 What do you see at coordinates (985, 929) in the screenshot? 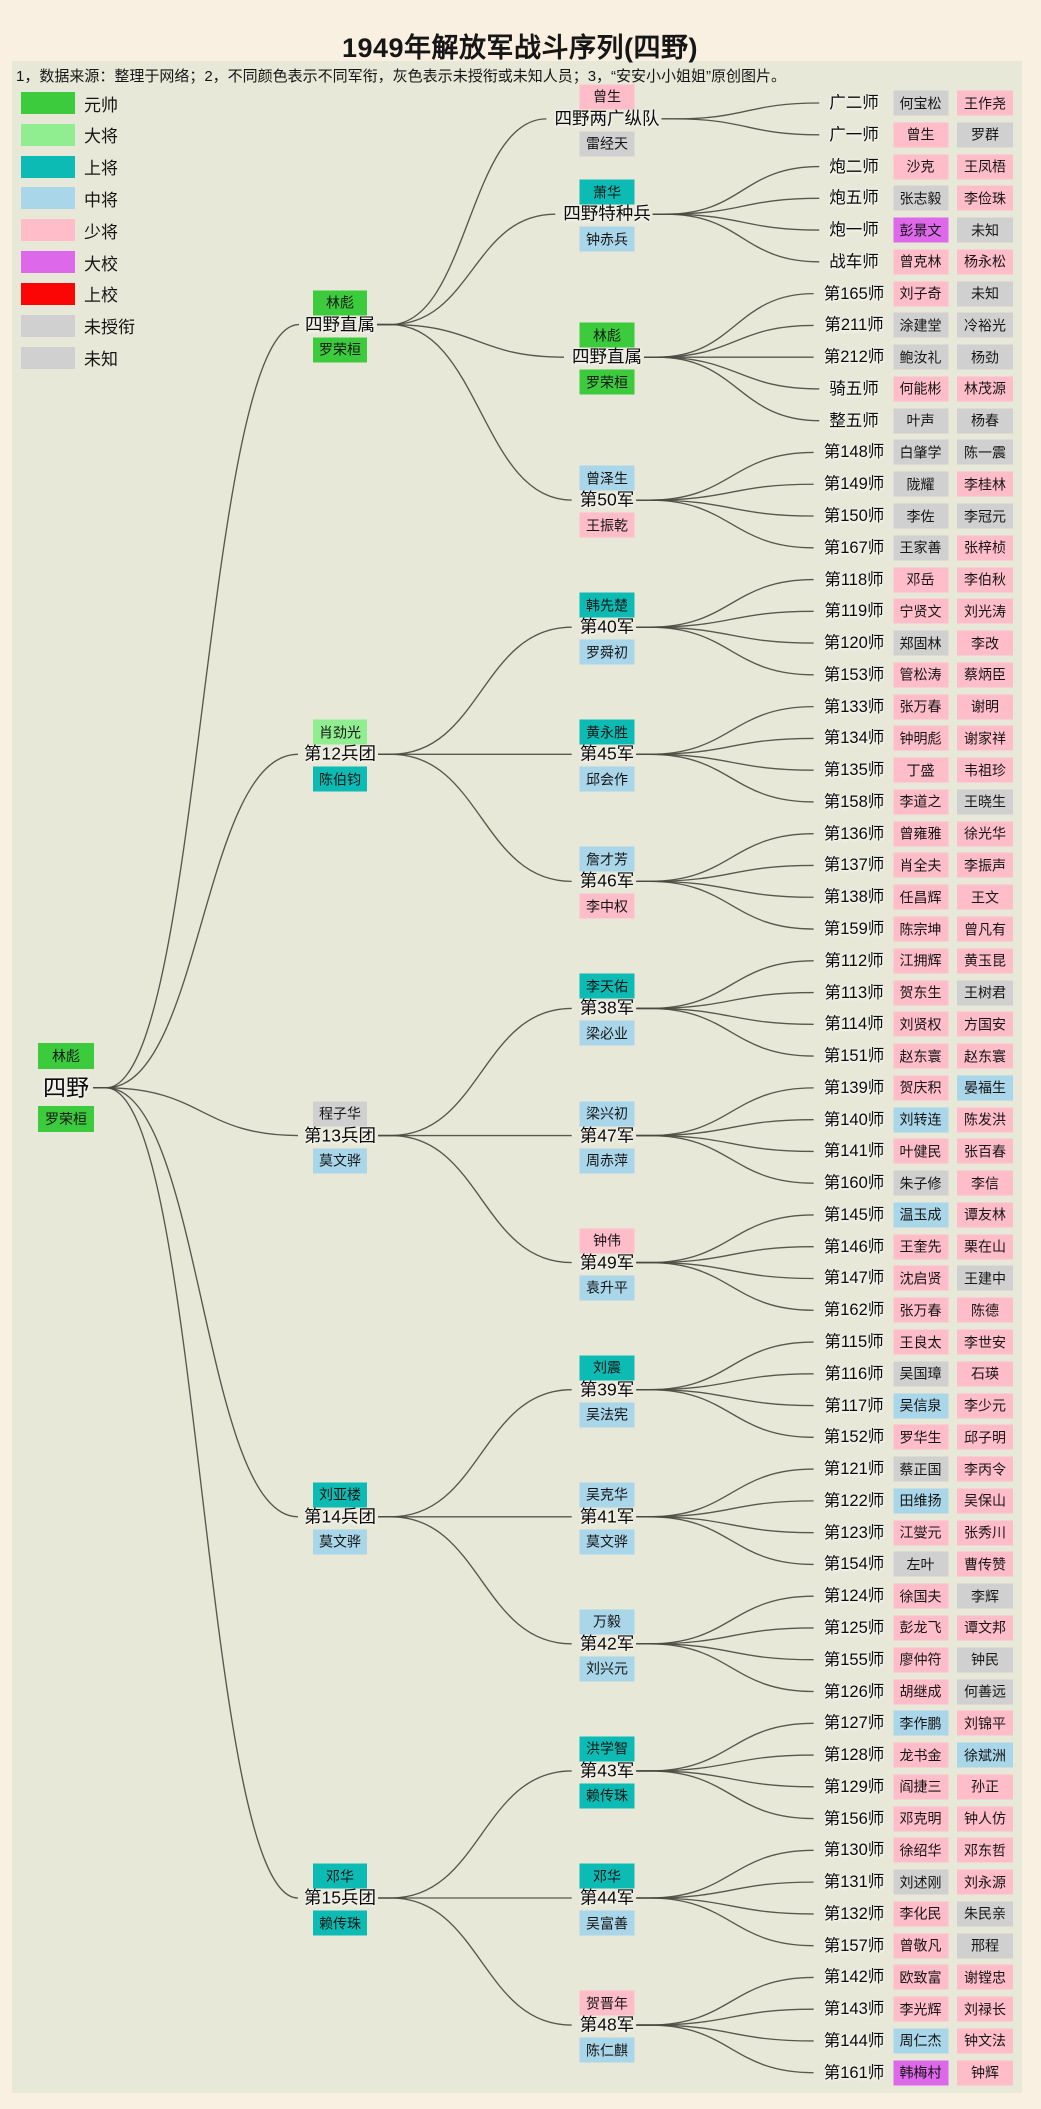
I see `division-commissar-badge: 曾凡有` at bounding box center [985, 929].